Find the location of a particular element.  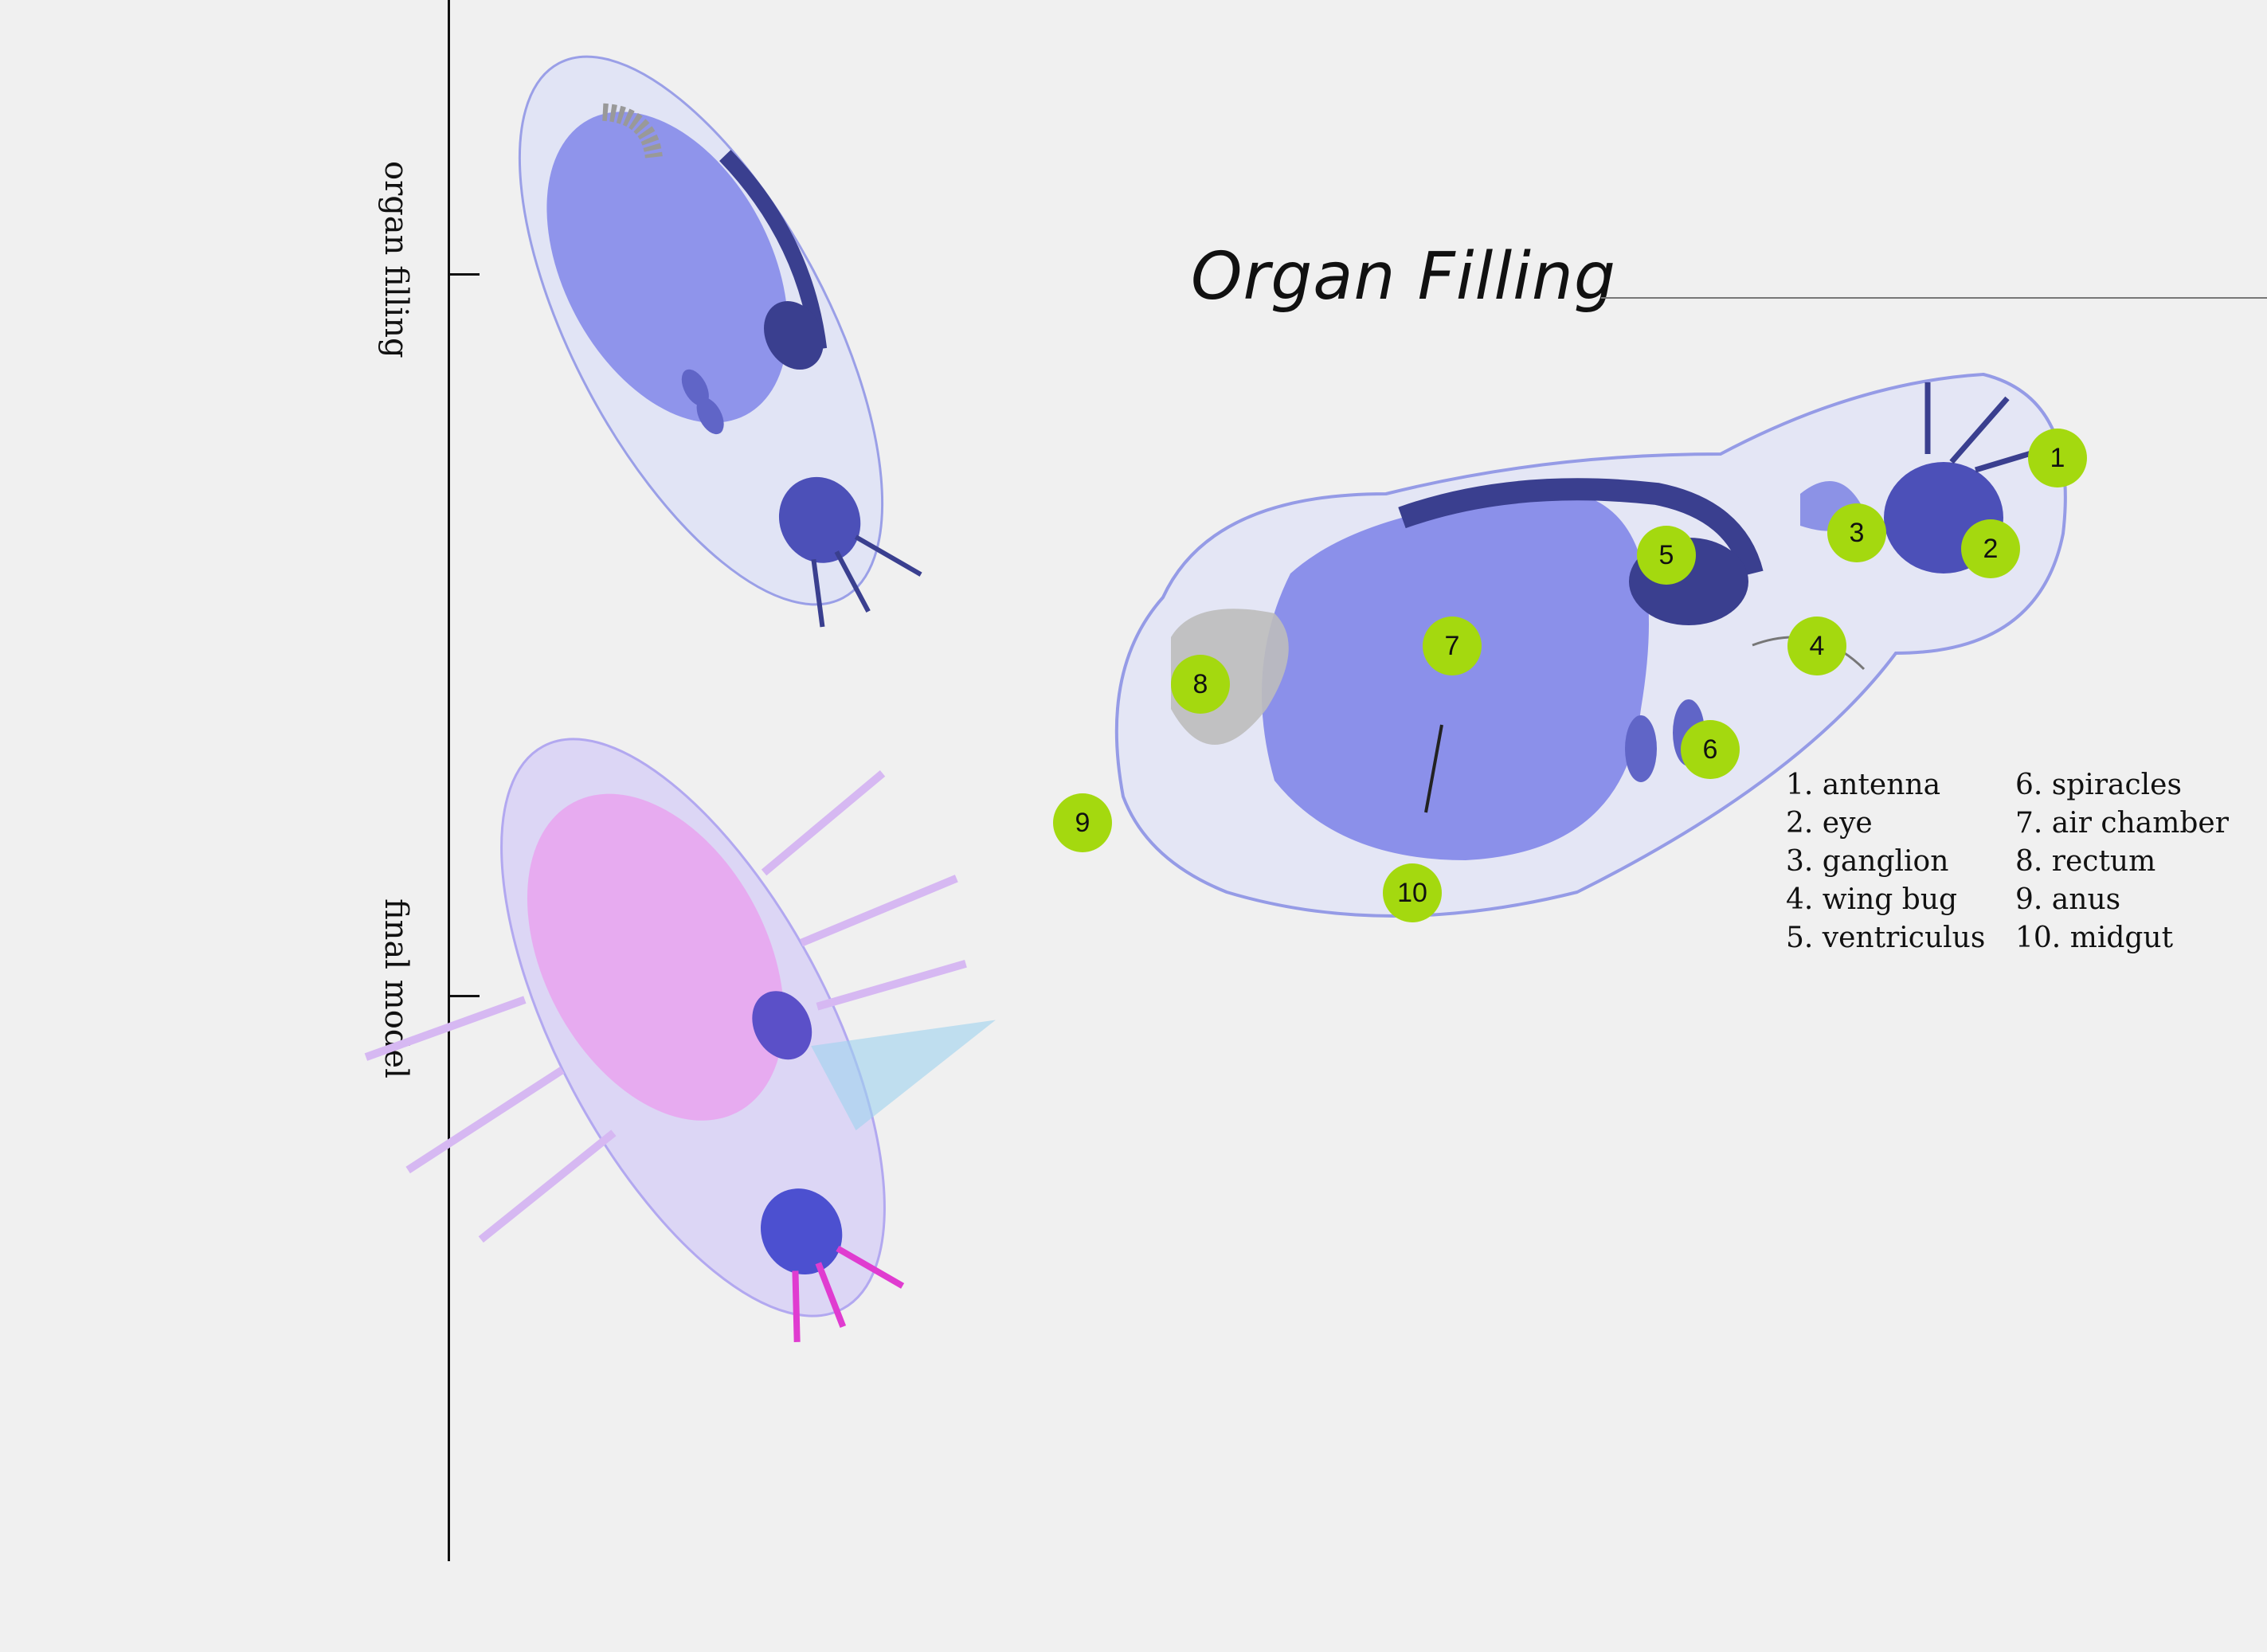

page-title: Organ Filling is located at coordinates (1403, 277).